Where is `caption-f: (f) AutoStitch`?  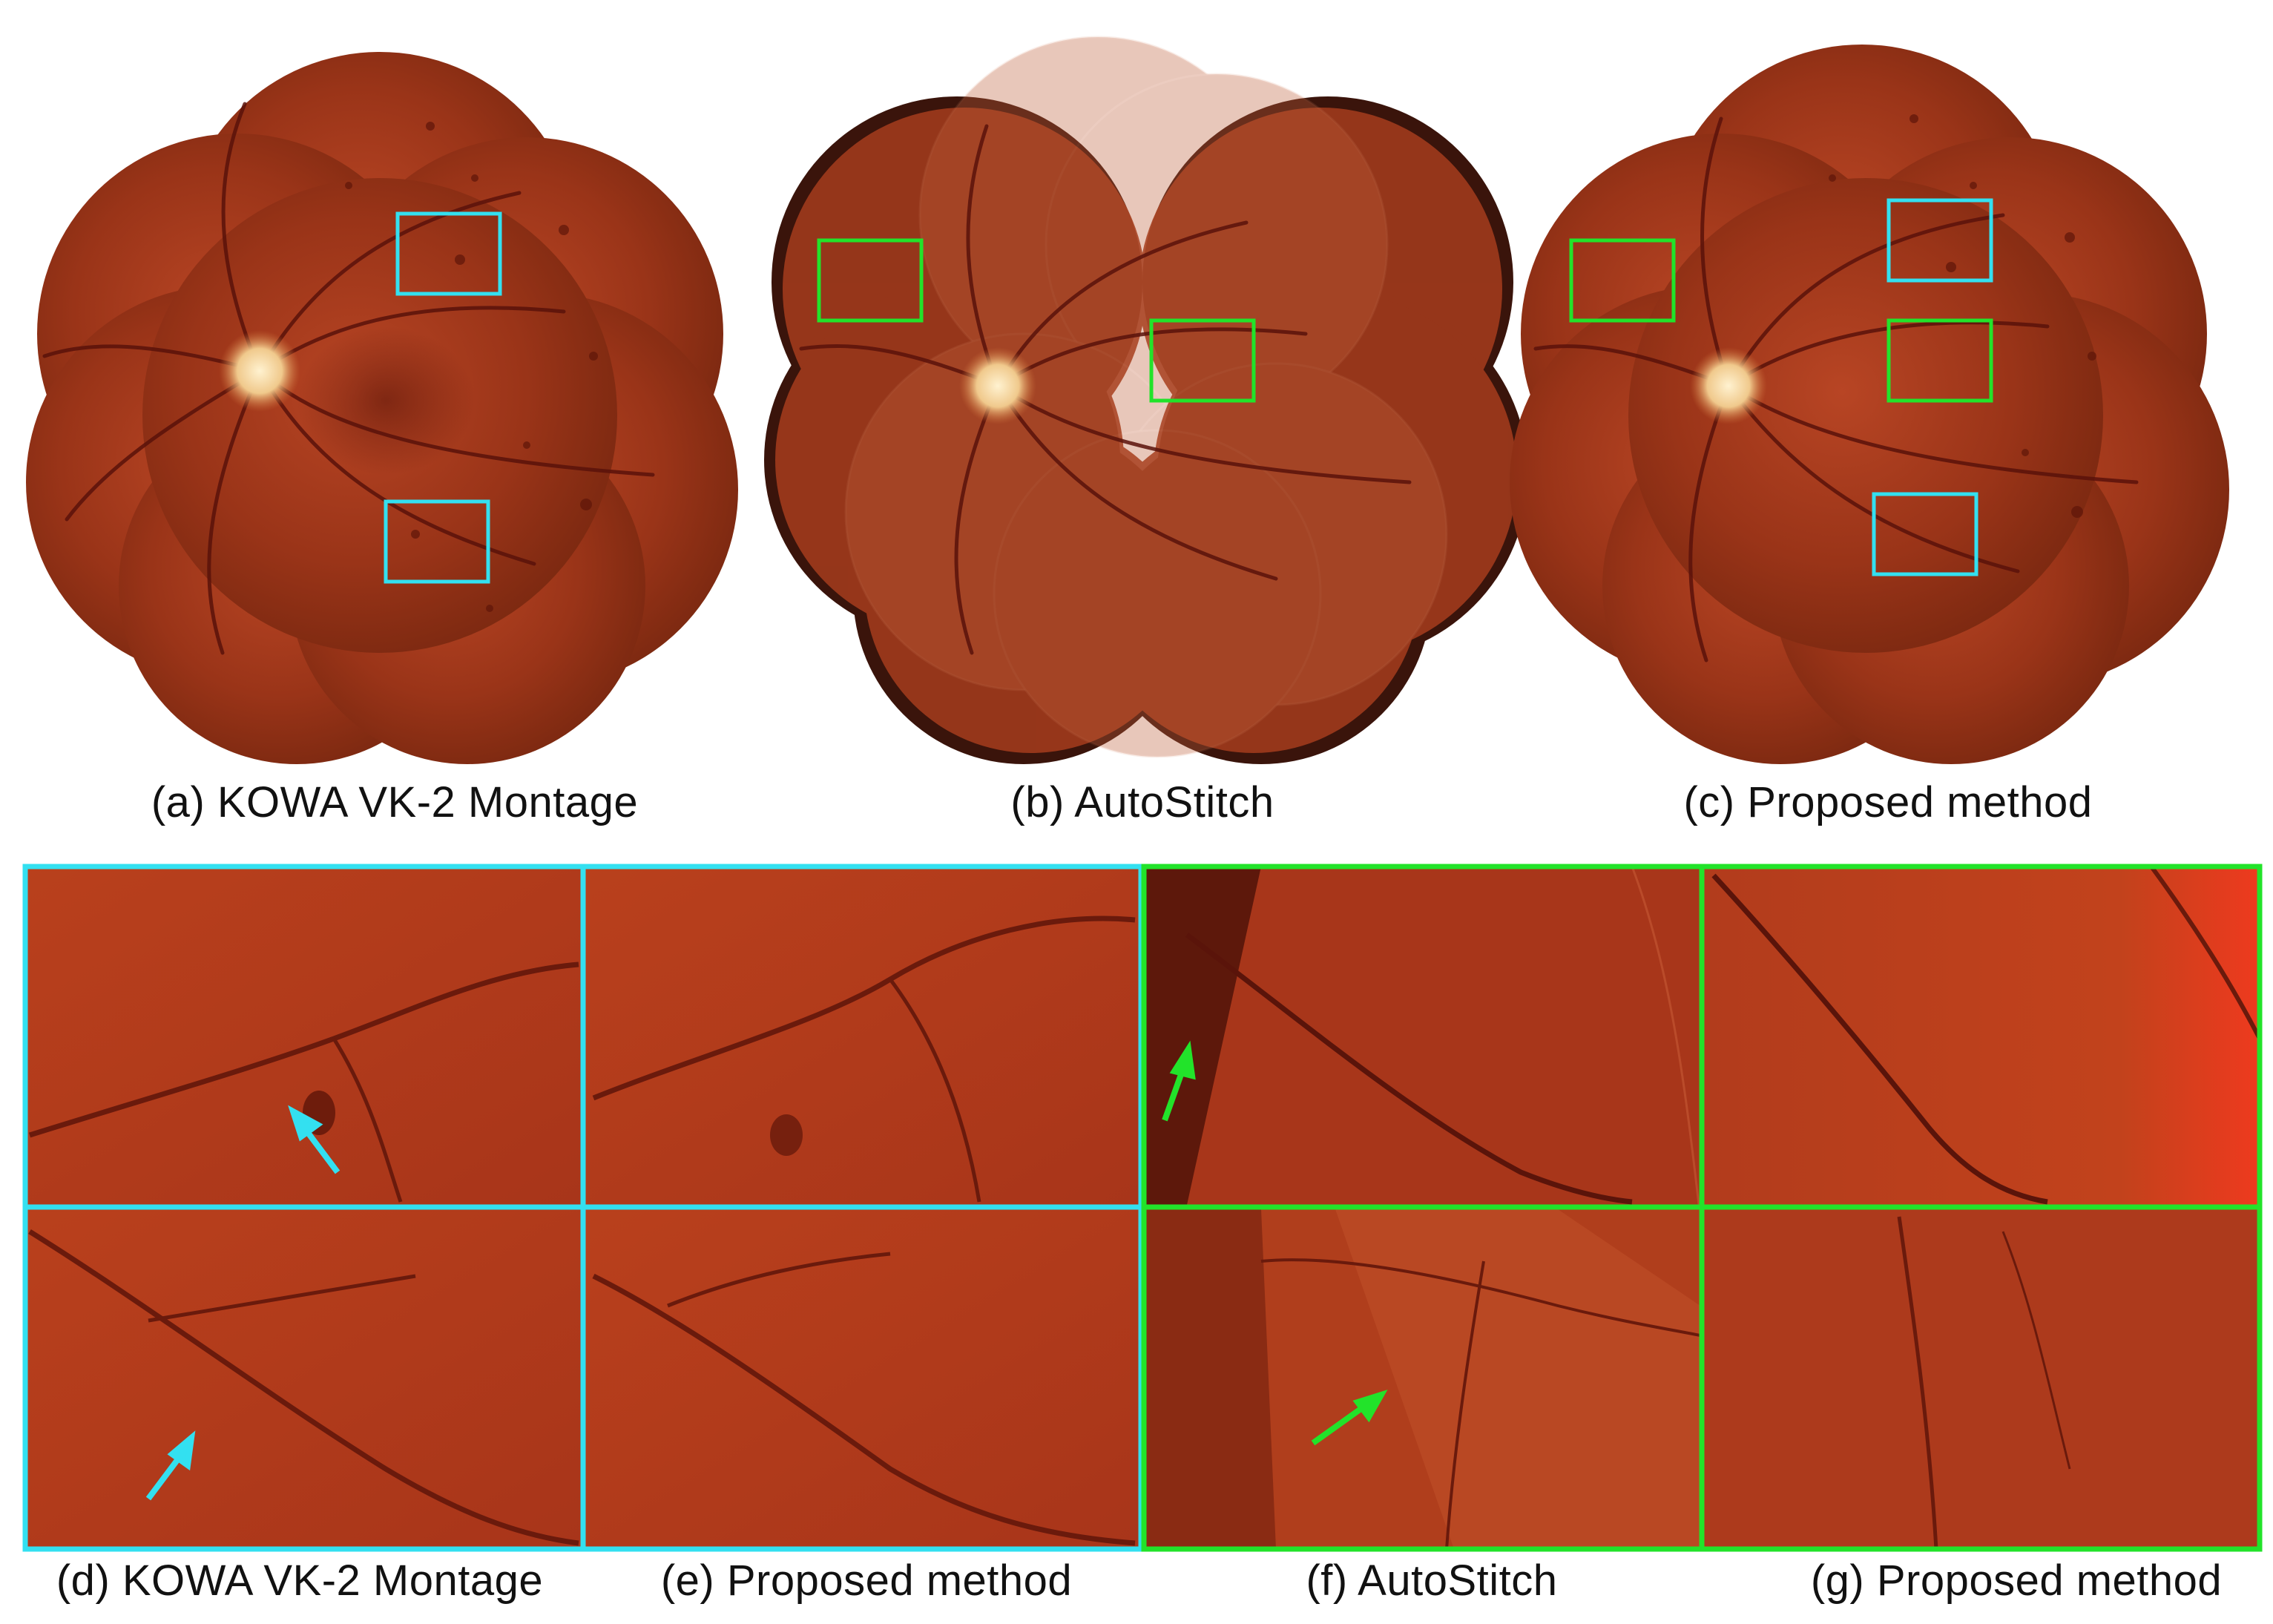 caption-f: (f) AutoStitch is located at coordinates (1432, 1580).